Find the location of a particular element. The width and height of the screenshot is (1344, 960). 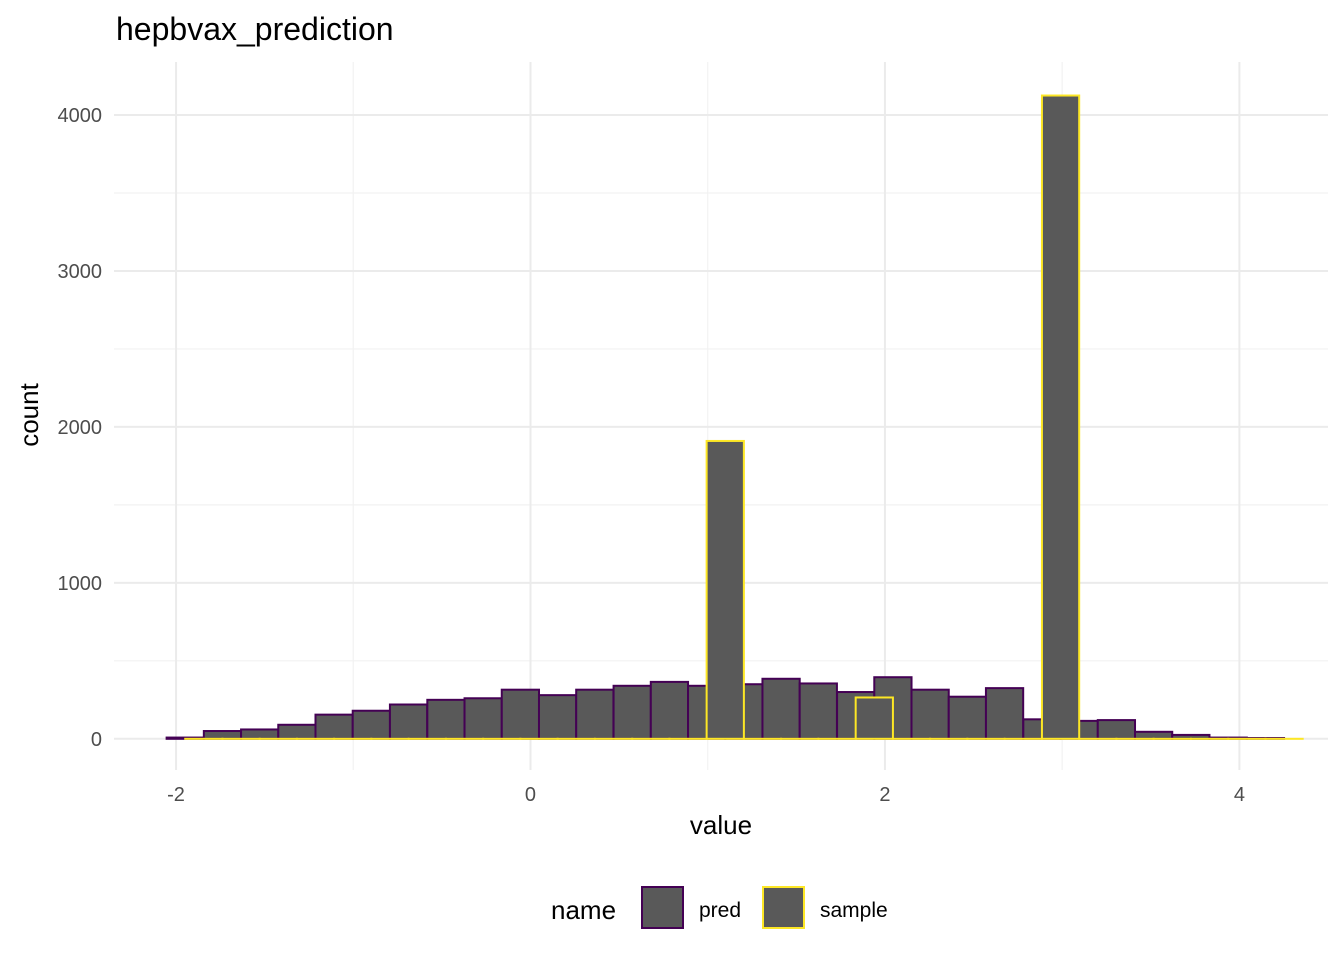

chart-title: hepbvax_prediction is located at coordinates (255, 29).